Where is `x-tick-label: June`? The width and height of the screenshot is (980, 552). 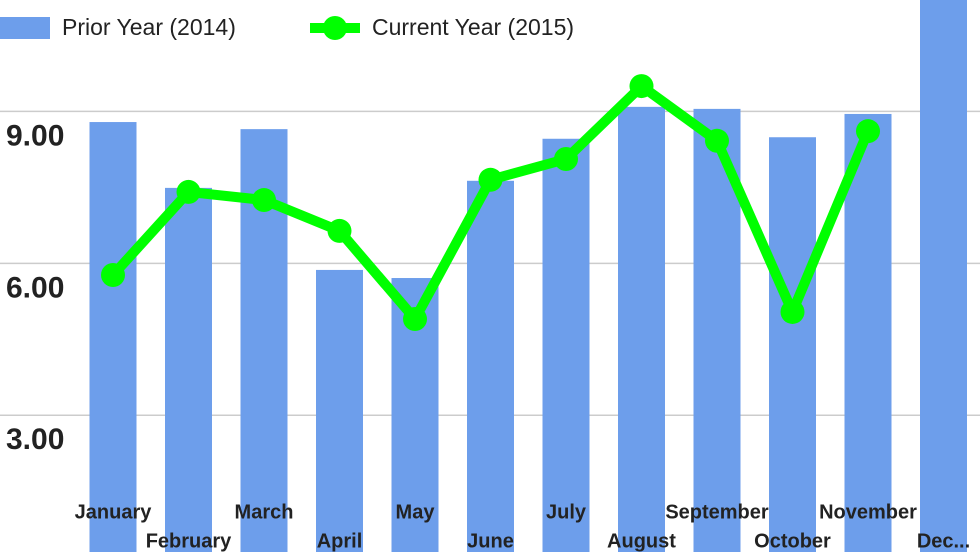 x-tick-label: June is located at coordinates (490, 541).